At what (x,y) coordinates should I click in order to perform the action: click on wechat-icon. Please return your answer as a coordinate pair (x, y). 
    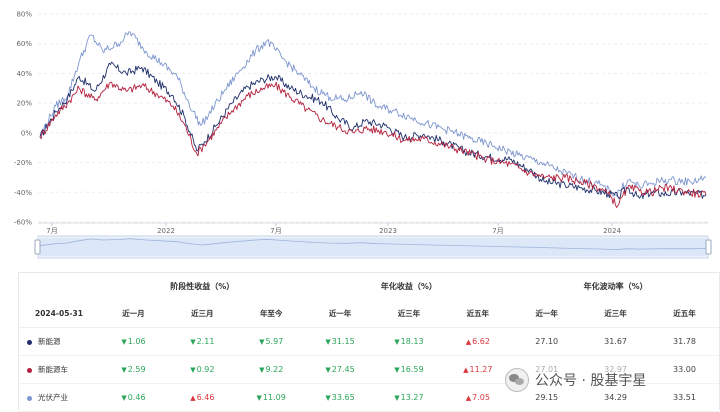
    Looking at the image, I should click on (517, 380).